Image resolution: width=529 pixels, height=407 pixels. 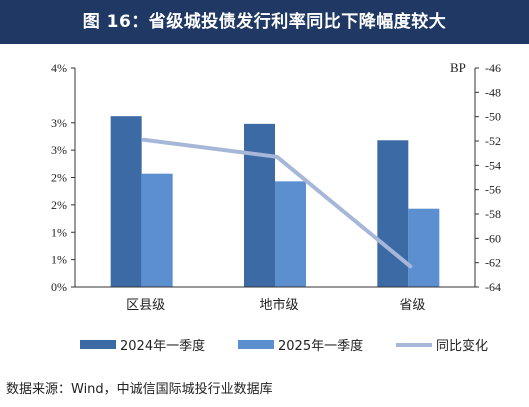 I want to click on right-tick-label: -58, so click(x=493, y=214).